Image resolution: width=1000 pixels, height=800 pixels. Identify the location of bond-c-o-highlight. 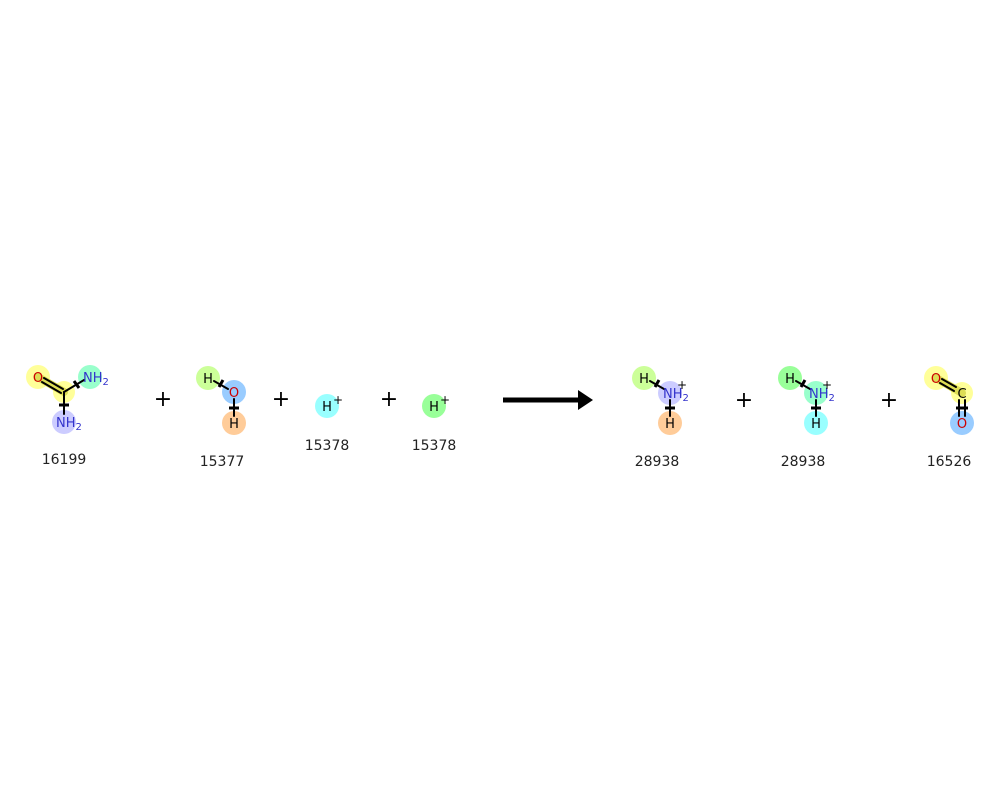
(51, 384).